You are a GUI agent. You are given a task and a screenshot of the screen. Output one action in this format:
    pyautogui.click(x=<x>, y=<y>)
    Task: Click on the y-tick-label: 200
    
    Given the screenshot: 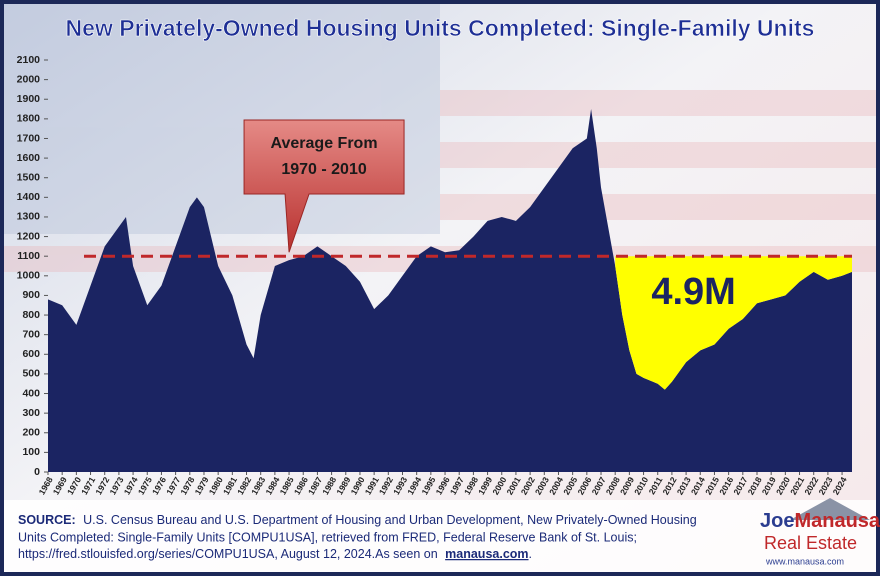 What is the action you would take?
    pyautogui.click(x=31, y=433)
    